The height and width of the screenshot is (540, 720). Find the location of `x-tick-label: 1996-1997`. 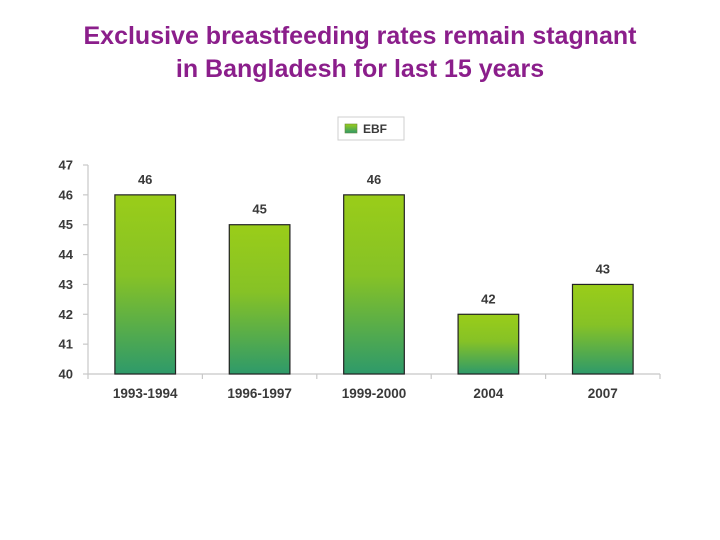

x-tick-label: 1996-1997 is located at coordinates (259, 393).